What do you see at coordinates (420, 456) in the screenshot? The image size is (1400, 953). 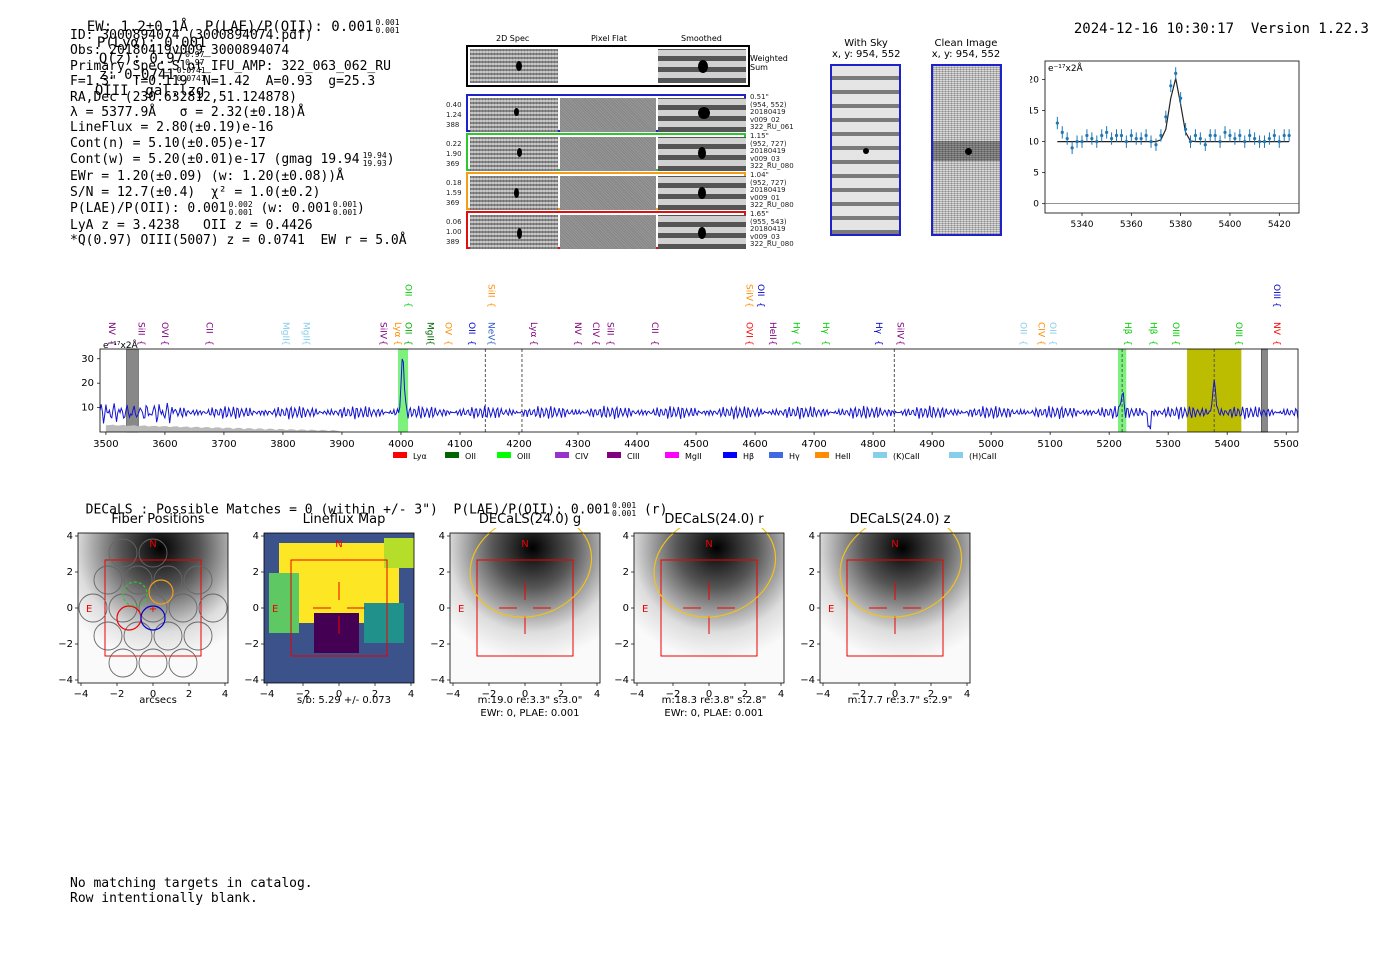 I see `legend-label: Lyα` at bounding box center [420, 456].